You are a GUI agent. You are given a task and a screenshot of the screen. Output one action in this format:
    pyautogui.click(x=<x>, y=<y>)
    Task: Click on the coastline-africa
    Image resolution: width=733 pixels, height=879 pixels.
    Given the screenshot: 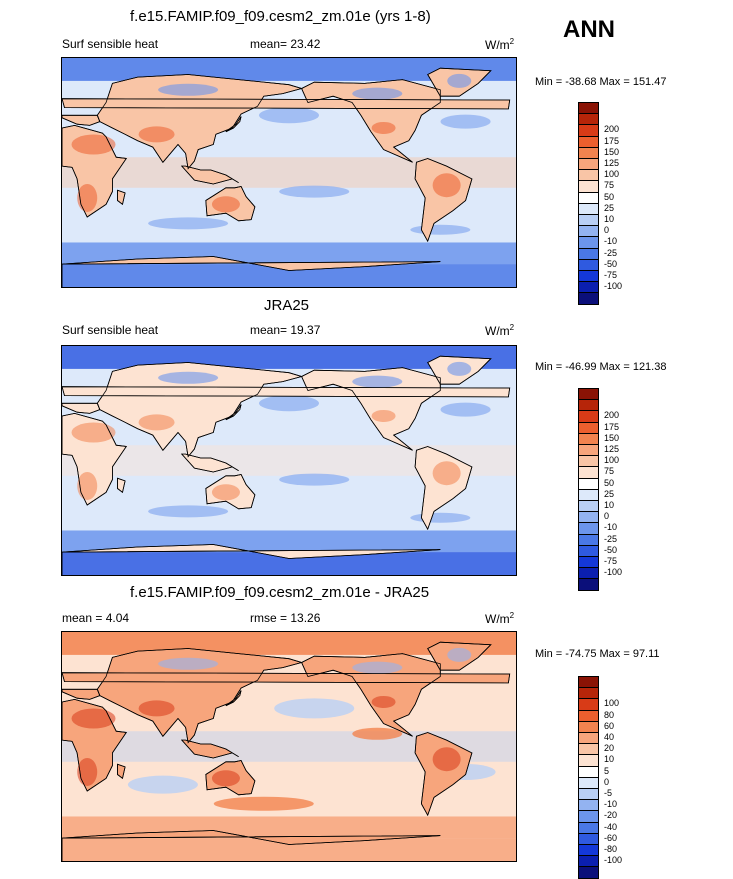 What is the action you would take?
    pyautogui.click(x=94, y=171)
    